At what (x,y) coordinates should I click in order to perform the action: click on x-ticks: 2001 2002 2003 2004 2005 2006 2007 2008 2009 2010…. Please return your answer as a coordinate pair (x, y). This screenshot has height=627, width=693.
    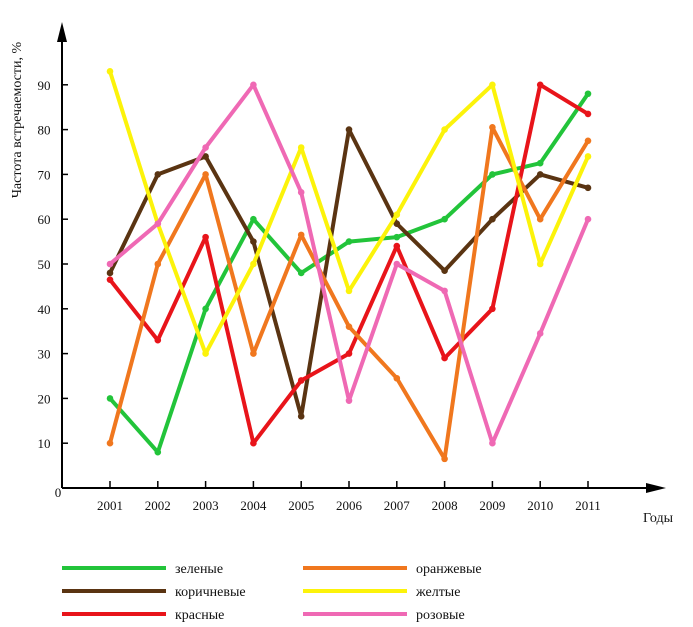
    Looking at the image, I should click on (349, 497).